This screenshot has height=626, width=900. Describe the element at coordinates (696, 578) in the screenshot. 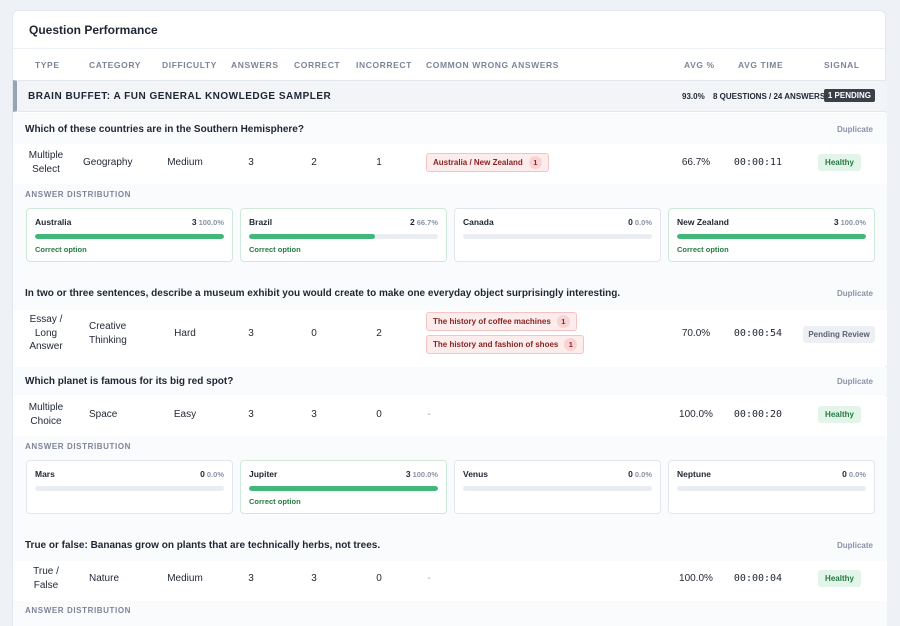

I see `question-avg: 100.0%` at that location.